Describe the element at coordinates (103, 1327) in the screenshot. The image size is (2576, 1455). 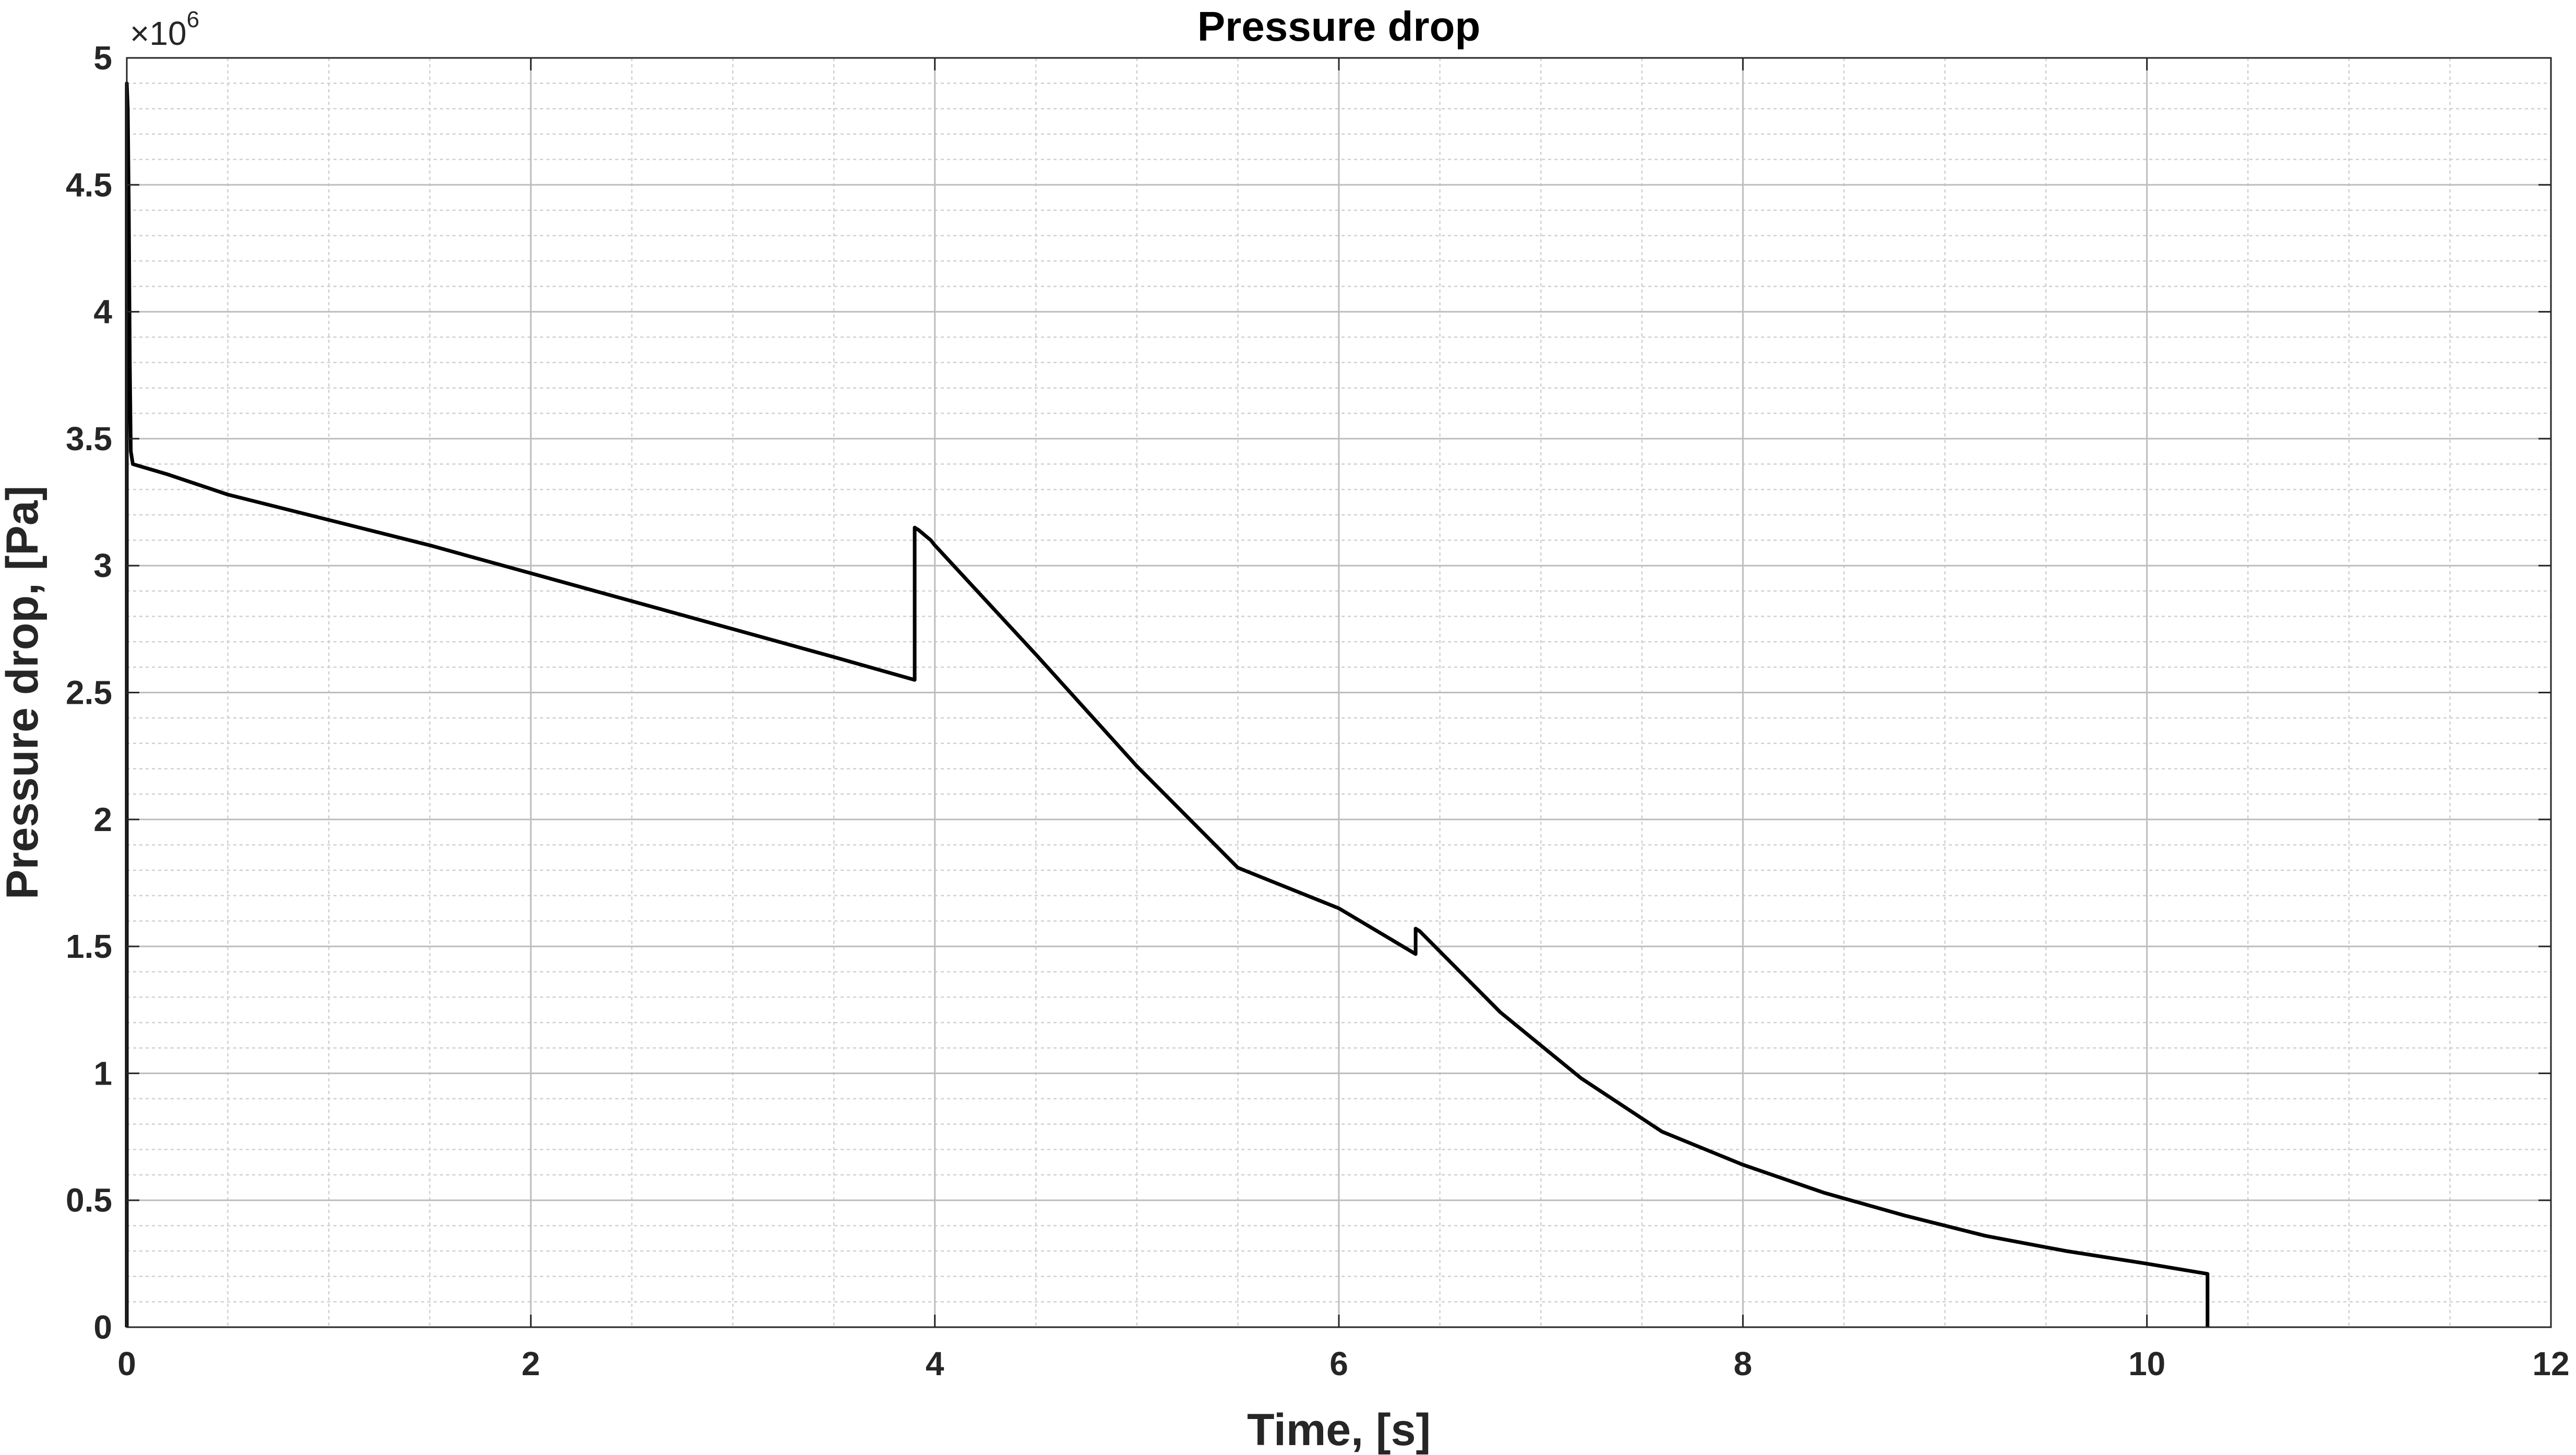
I see `y-tick-label: 0` at that location.